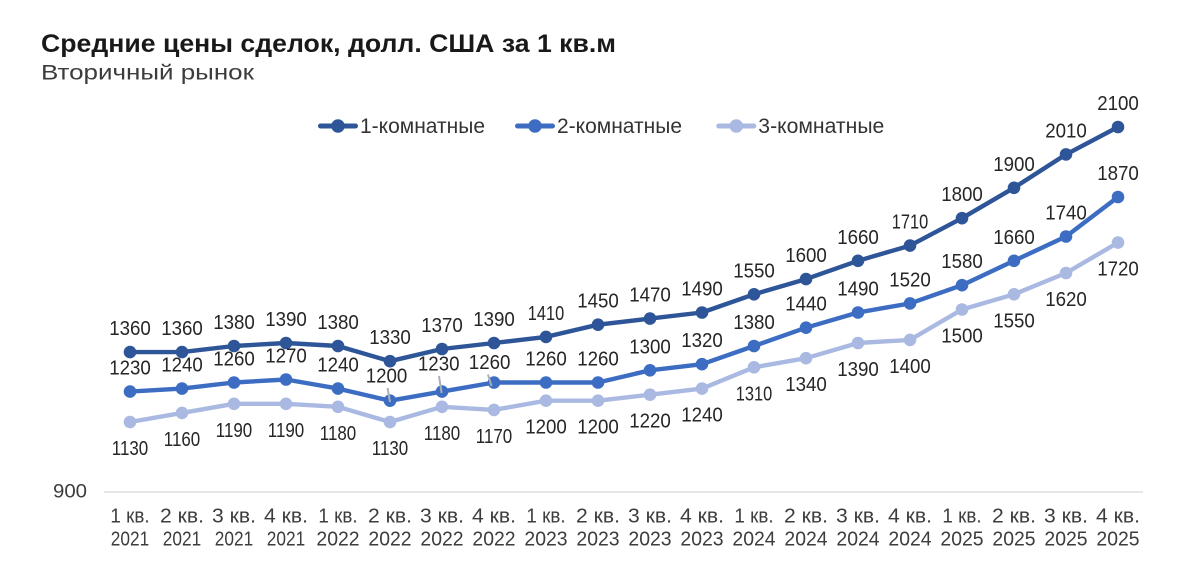  I want to click on svg-text: 1800, so click(962, 195).